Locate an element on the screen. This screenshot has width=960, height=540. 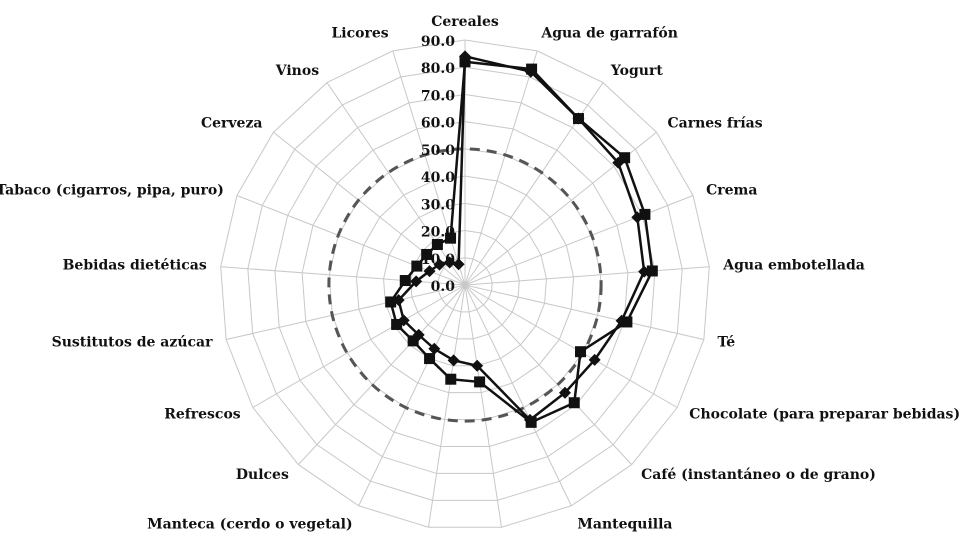
category-label: Vinos is located at coordinates (297, 71).